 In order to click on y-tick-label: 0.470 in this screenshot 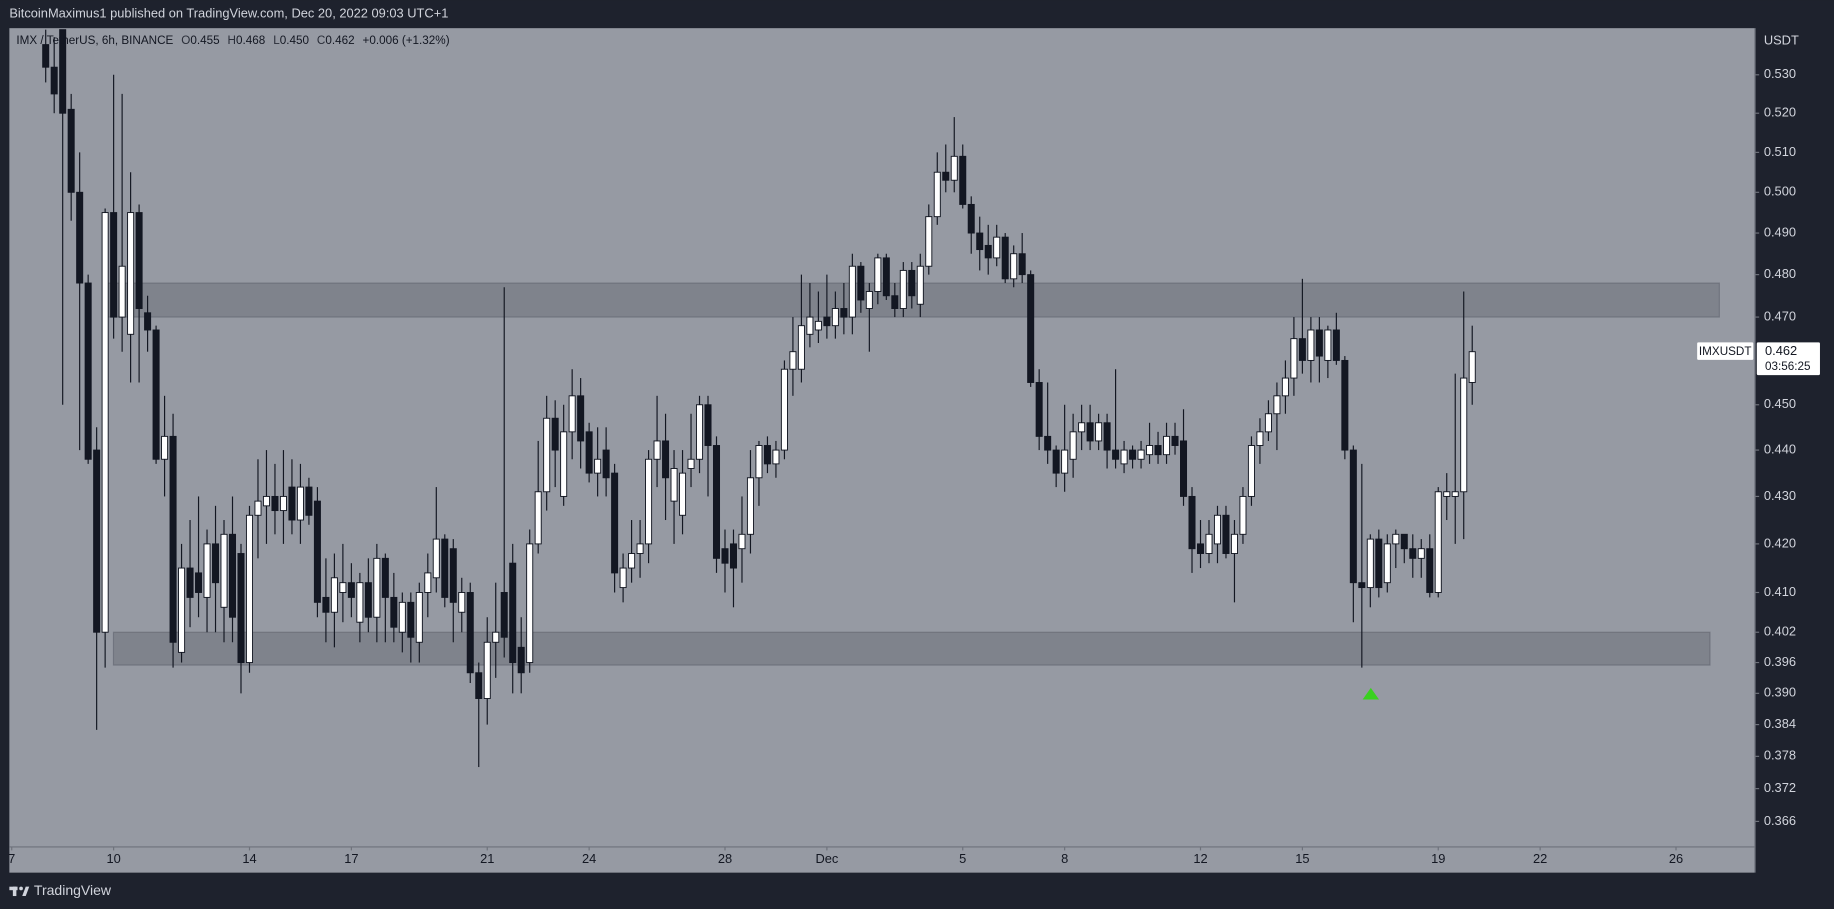, I will do `click(1780, 315)`.